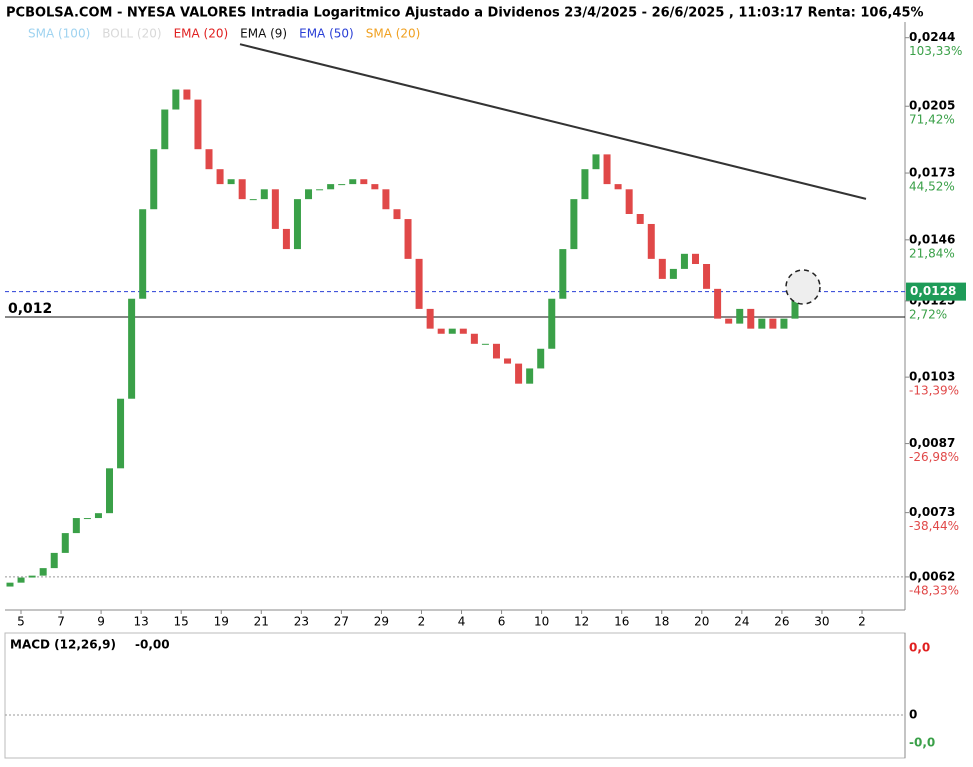  I want to click on x-tick-label: 12, so click(581, 622).